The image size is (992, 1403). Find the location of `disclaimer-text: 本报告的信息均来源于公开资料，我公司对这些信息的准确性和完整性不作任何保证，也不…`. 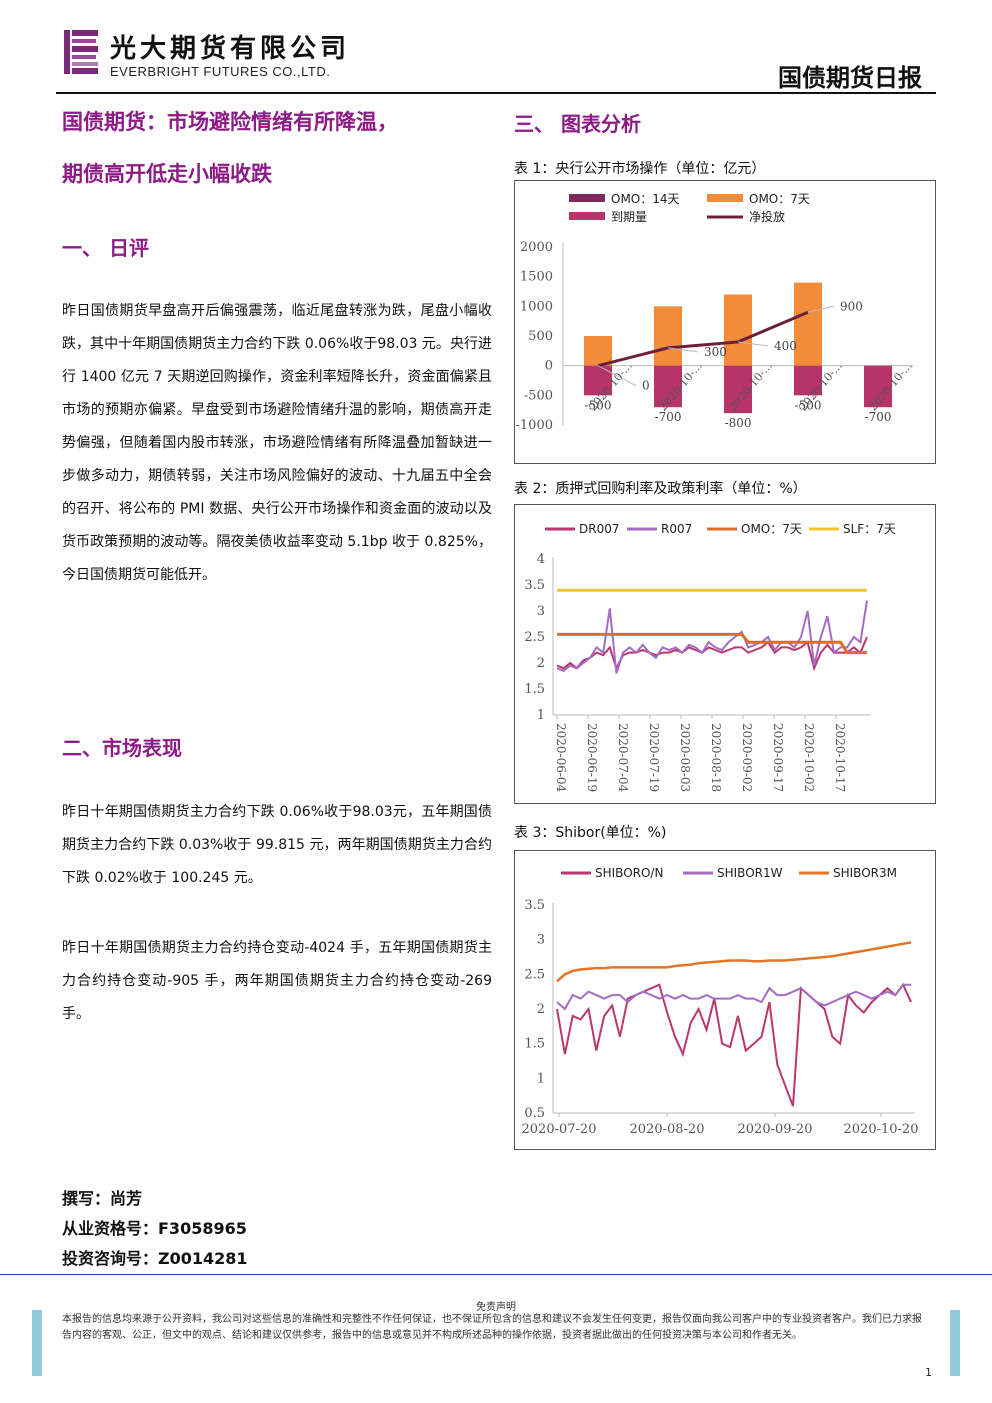

disclaimer-text: 本报告的信息均来源于公开资料，我公司对这些信息的准确性和完整性不作任何保证，也不… is located at coordinates (492, 1327).